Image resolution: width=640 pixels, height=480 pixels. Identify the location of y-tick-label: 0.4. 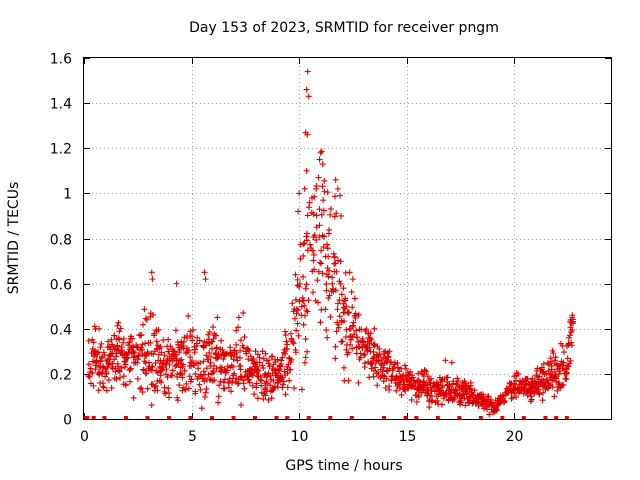
(61, 331).